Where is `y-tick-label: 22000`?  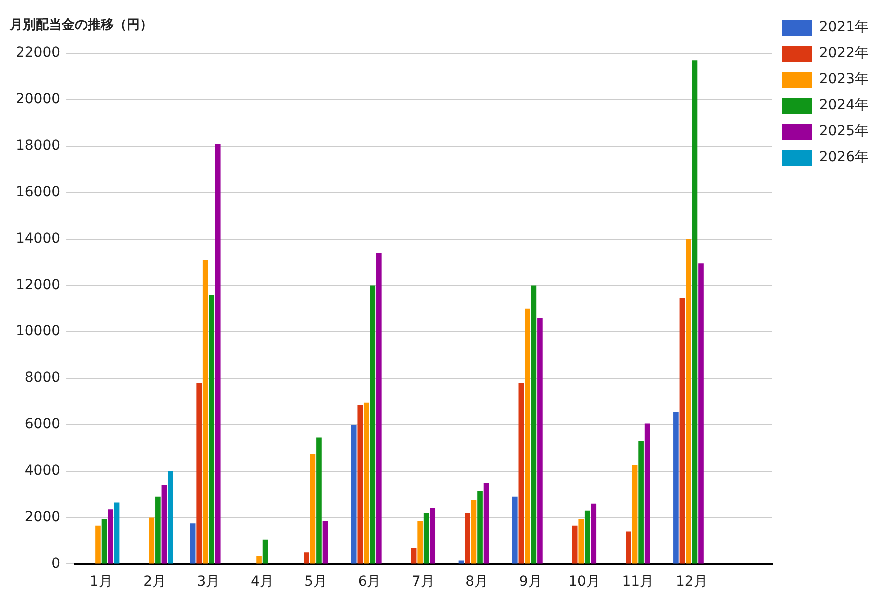
y-tick-label: 22000 is located at coordinates (38, 53).